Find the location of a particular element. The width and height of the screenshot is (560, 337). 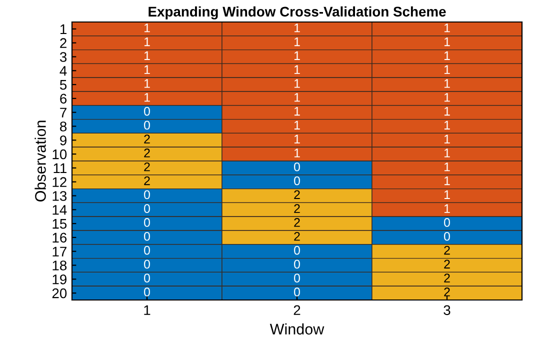

x-axis-title: Window is located at coordinates (297, 329).